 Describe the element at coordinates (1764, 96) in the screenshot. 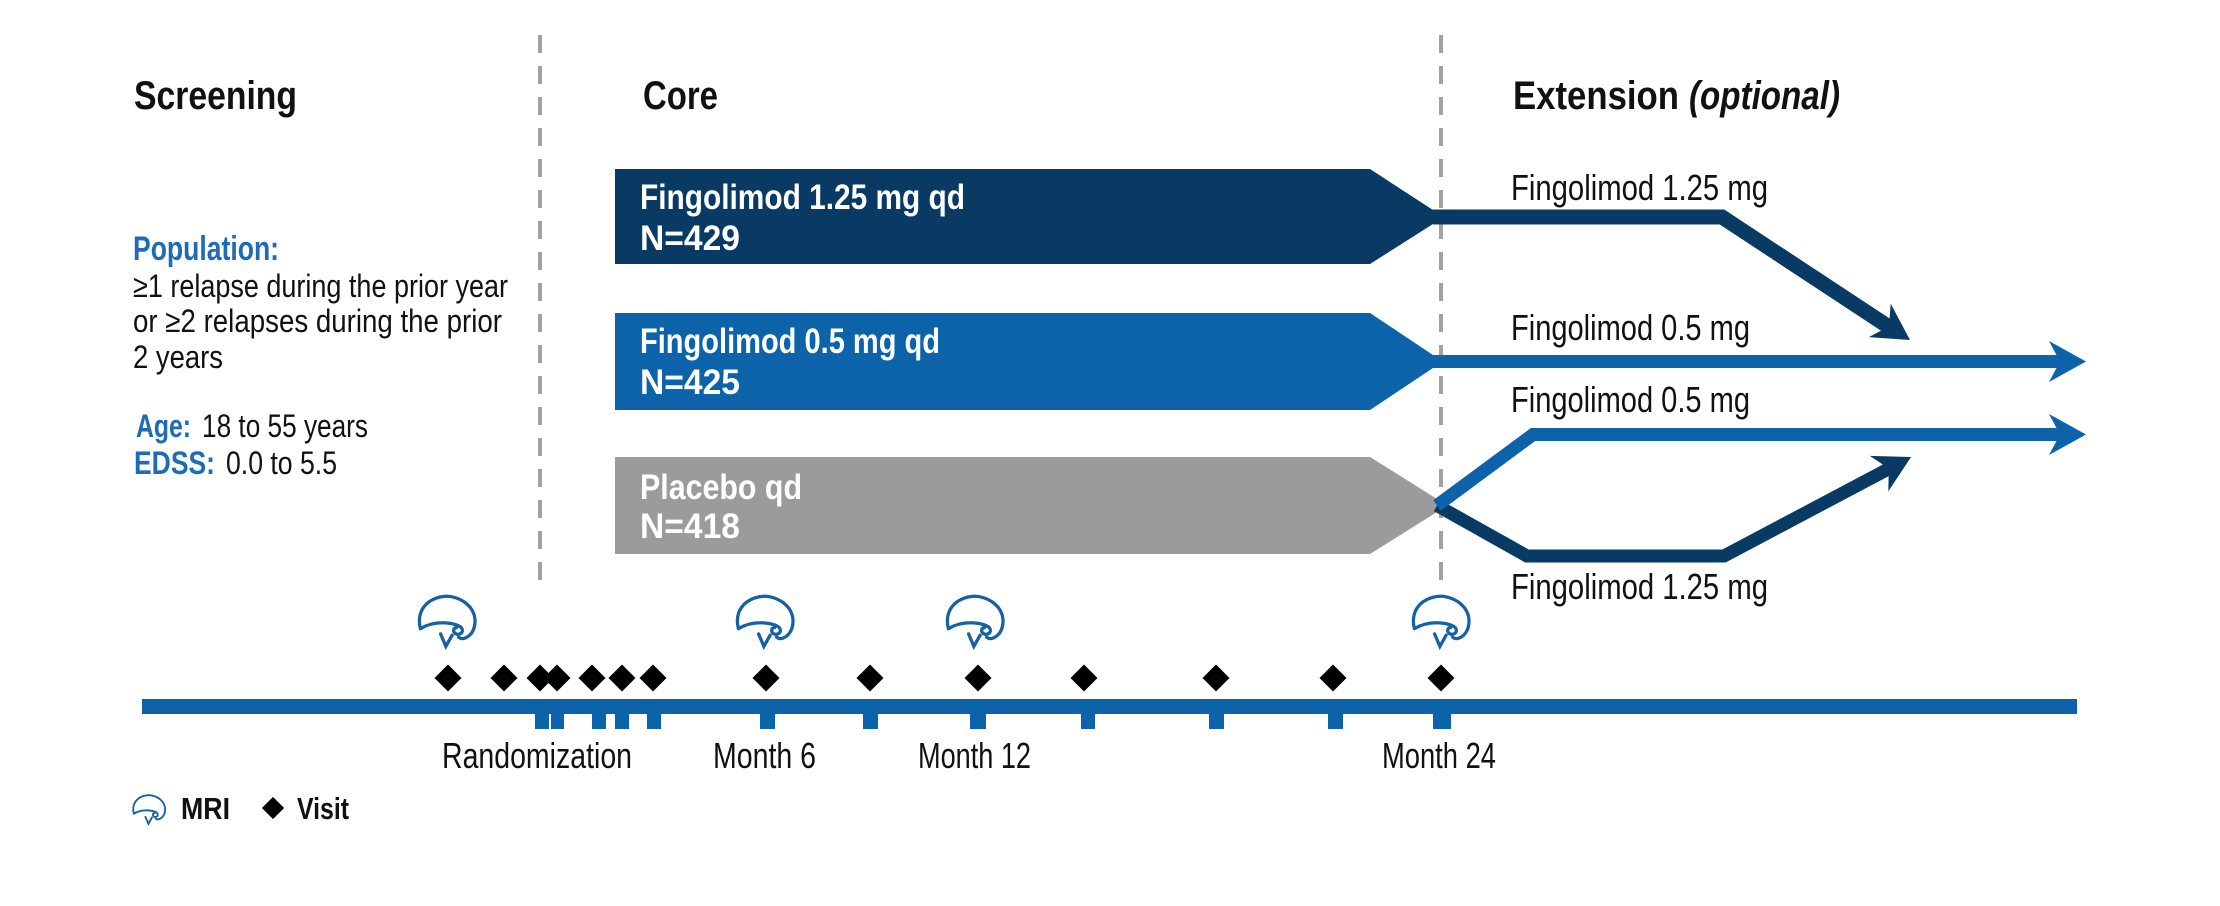

I see `svg-text: (optional)` at that location.